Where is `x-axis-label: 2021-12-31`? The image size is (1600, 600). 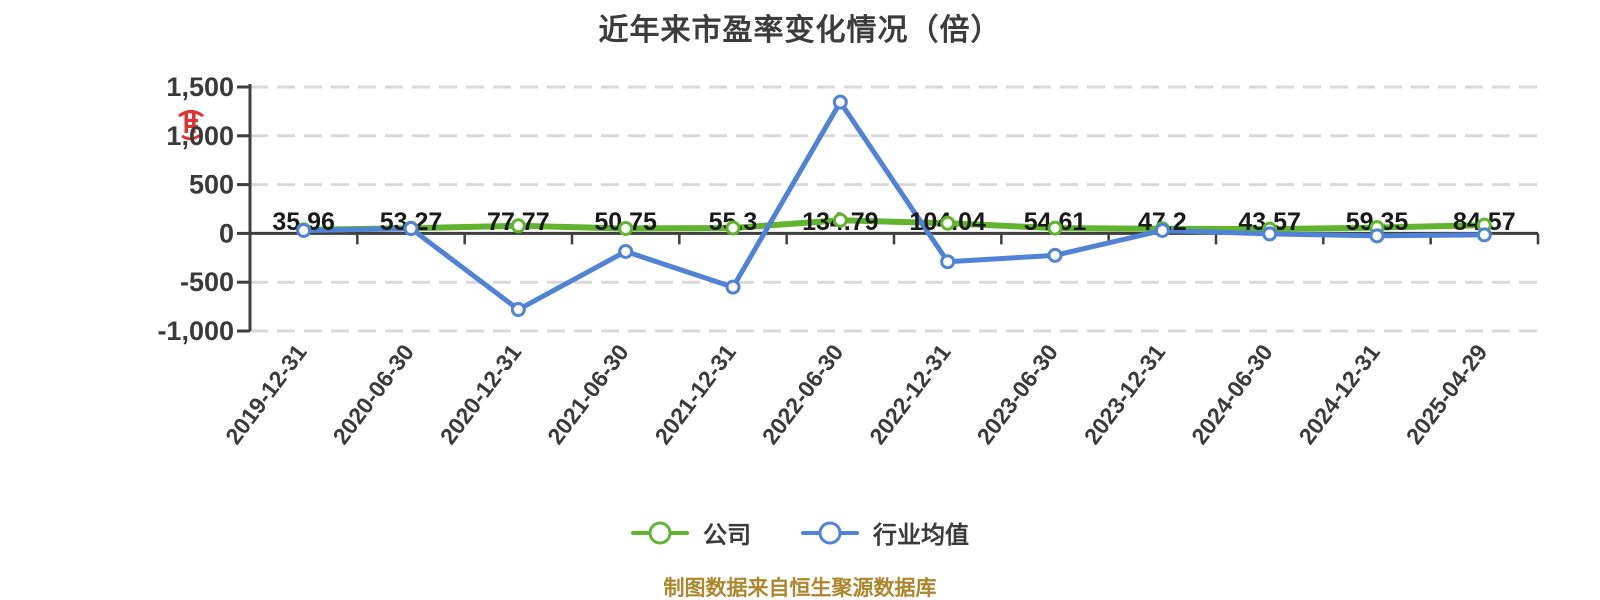
x-axis-label: 2021-12-31 is located at coordinates (695, 394).